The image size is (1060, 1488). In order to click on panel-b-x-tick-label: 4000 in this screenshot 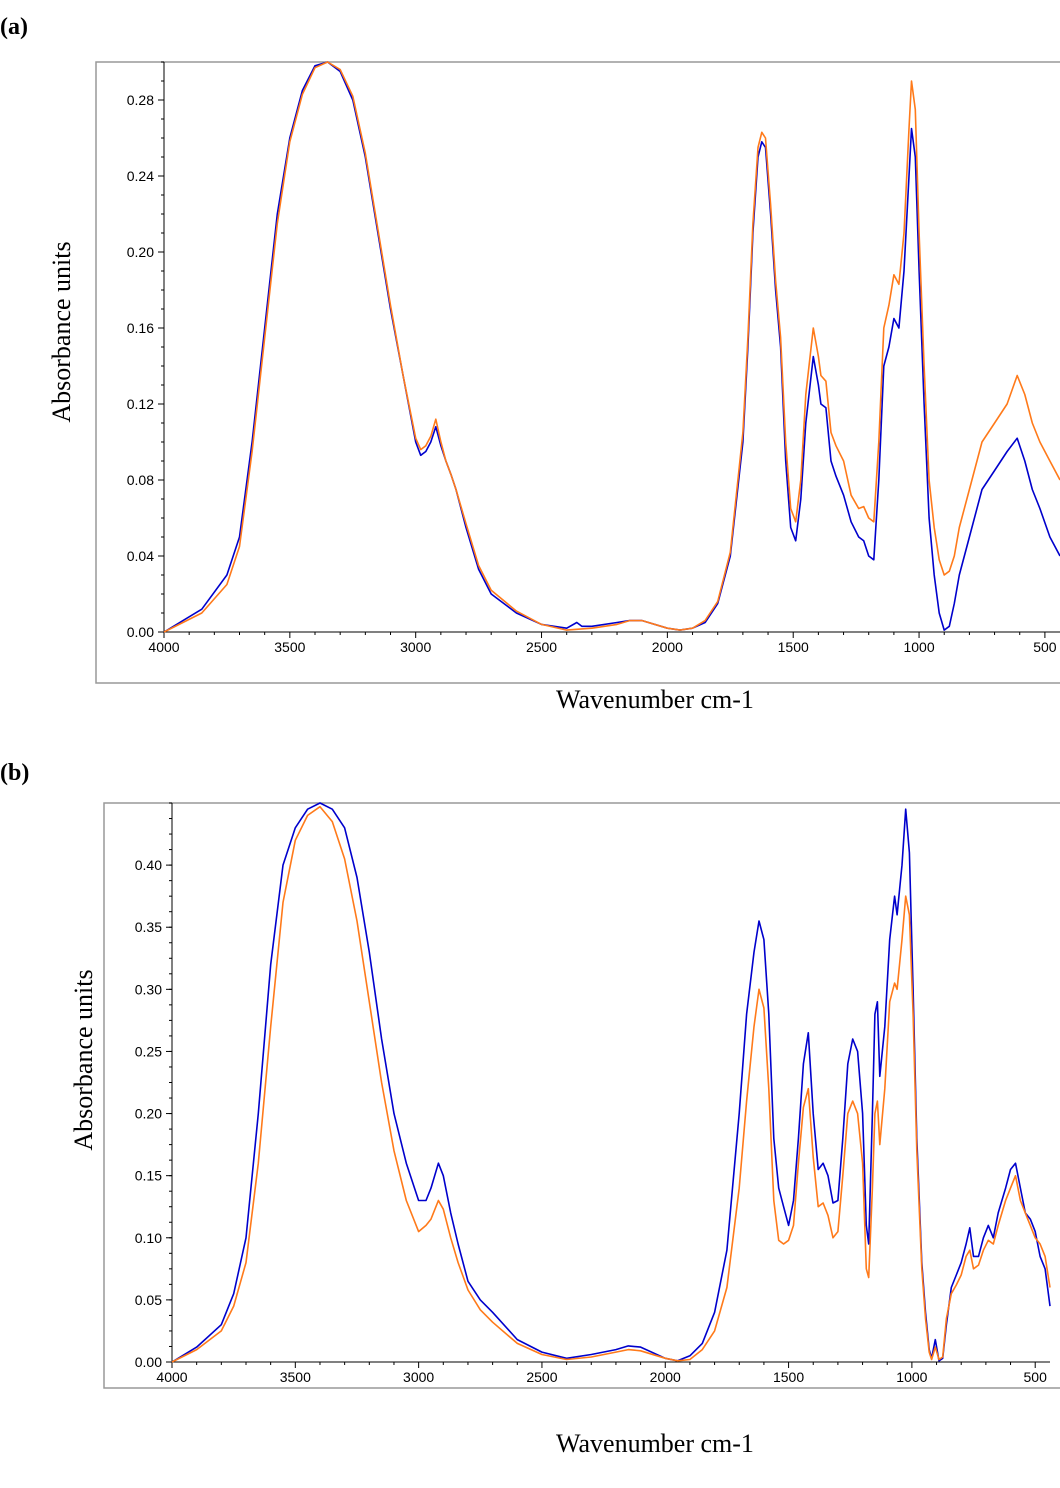, I will do `click(171, 1377)`.